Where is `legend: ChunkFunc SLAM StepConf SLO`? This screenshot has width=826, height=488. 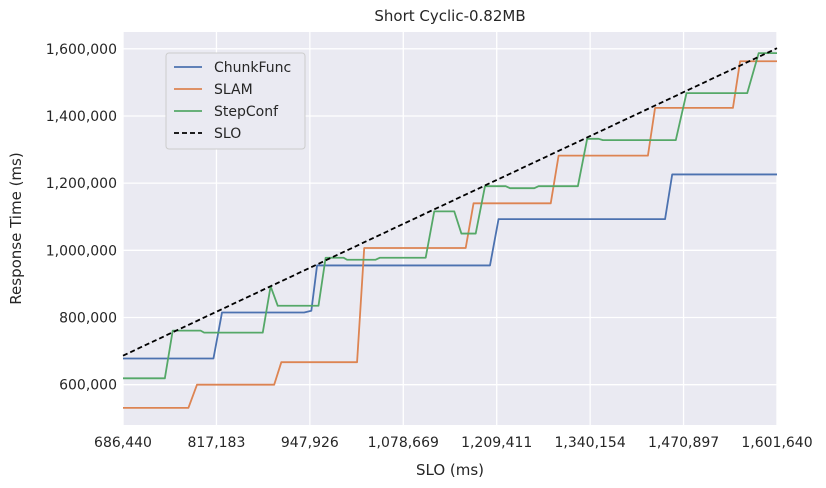
legend: ChunkFunc SLAM StepConf SLO is located at coordinates (235, 101).